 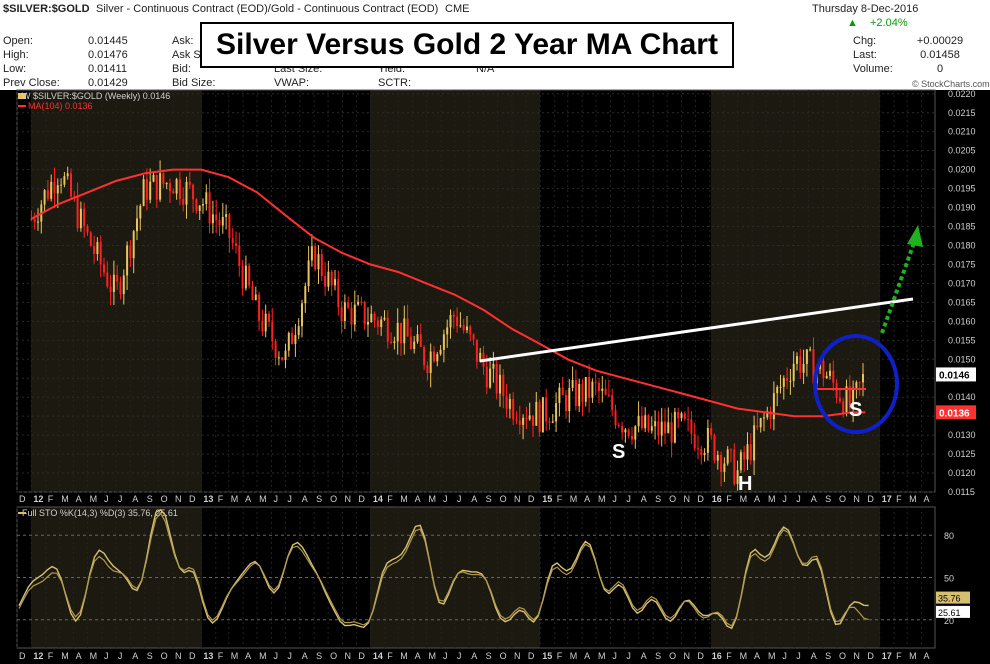 What do you see at coordinates (889, 23) in the screenshot?
I see `change-pct: +2.04%` at bounding box center [889, 23].